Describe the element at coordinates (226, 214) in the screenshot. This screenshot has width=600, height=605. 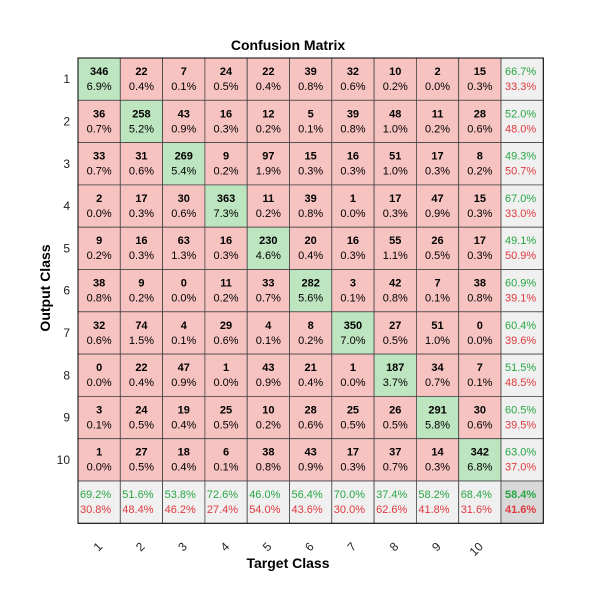
I see `cell-percent: 7.3%` at that location.